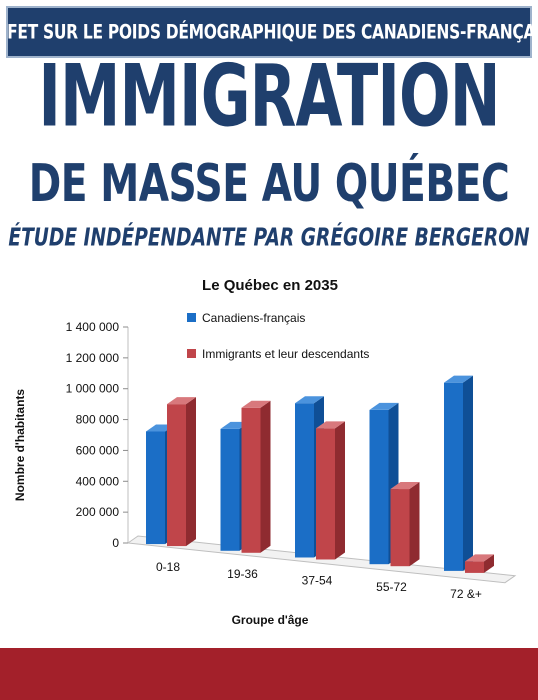 Image resolution: width=538 pixels, height=700 pixels. What do you see at coordinates (242, 574) in the screenshot?
I see `x-tick-label: 19-36` at bounding box center [242, 574].